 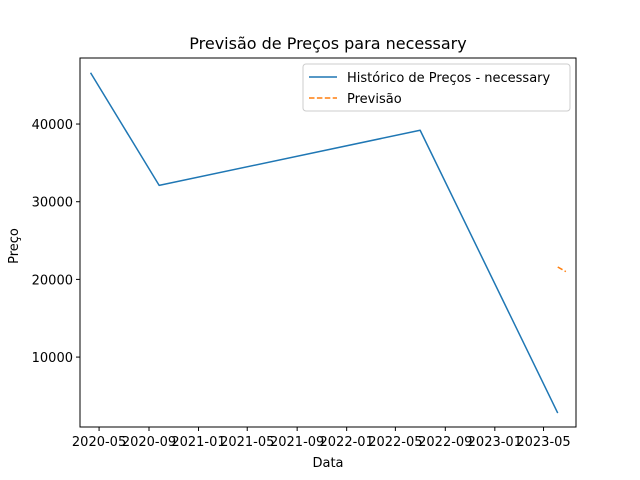 I want to click on legend-label: Histórico de Preços - necessary, so click(x=449, y=78).